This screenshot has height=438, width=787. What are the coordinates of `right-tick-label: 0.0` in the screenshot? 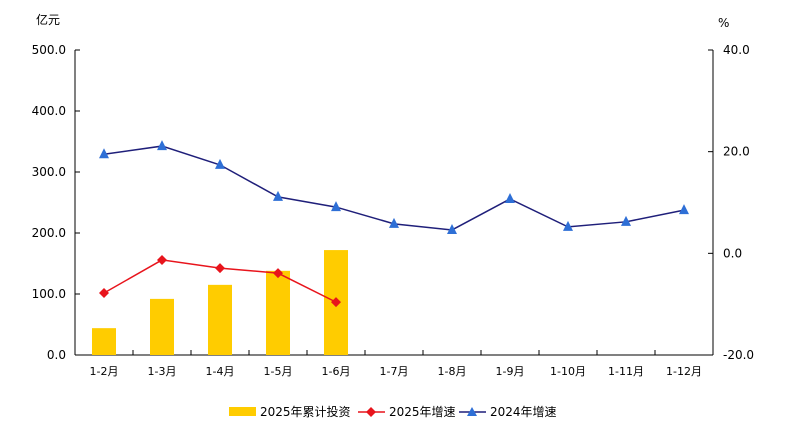 It's located at (732, 253).